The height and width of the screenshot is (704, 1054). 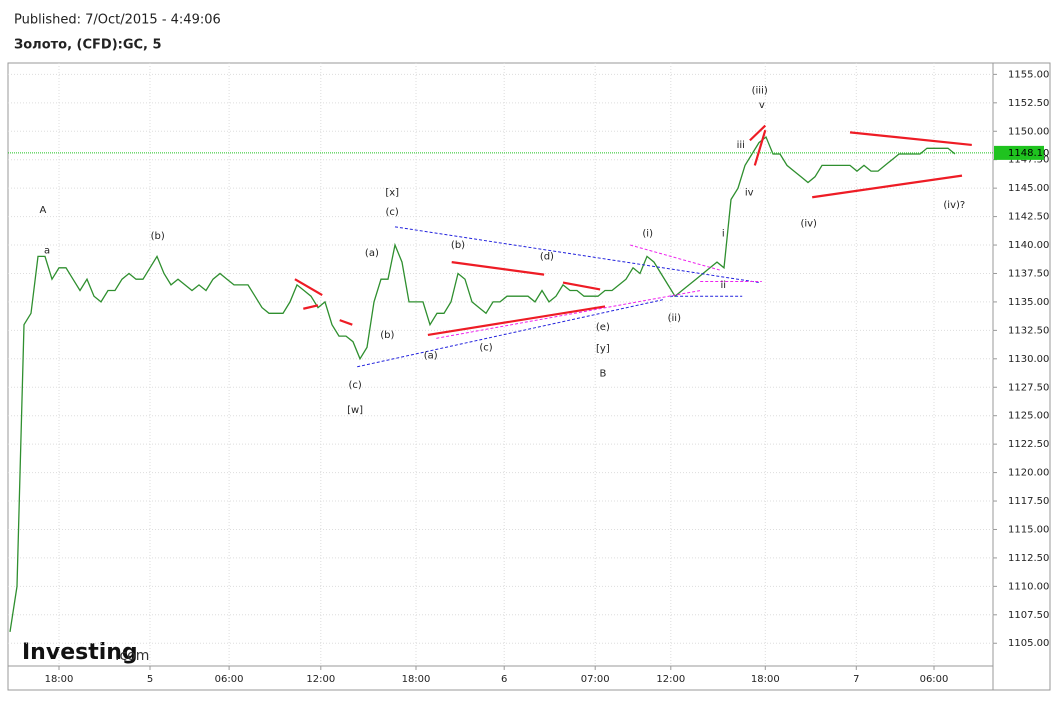 I want to click on wave-label: B, so click(x=602, y=374).